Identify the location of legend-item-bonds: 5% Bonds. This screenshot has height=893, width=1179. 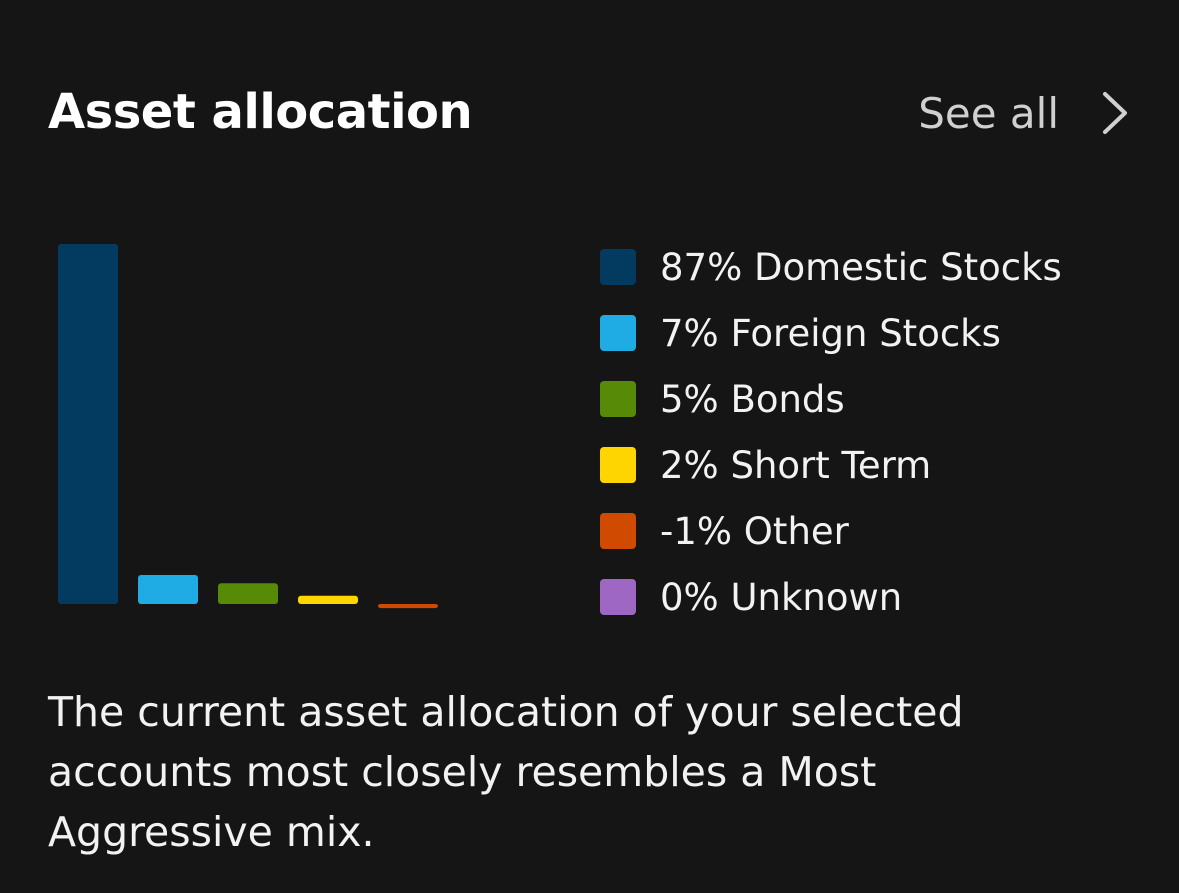
(831, 399).